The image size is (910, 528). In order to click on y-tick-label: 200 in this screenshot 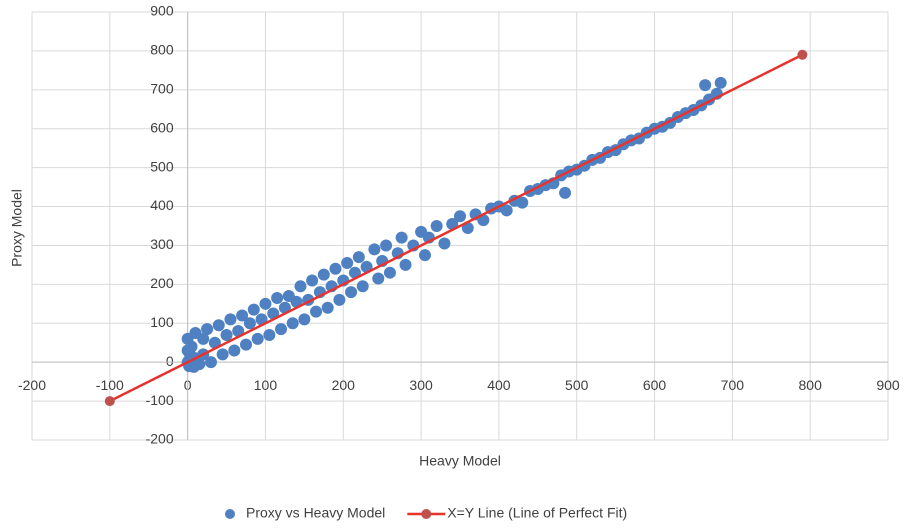, I will do `click(162, 283)`.